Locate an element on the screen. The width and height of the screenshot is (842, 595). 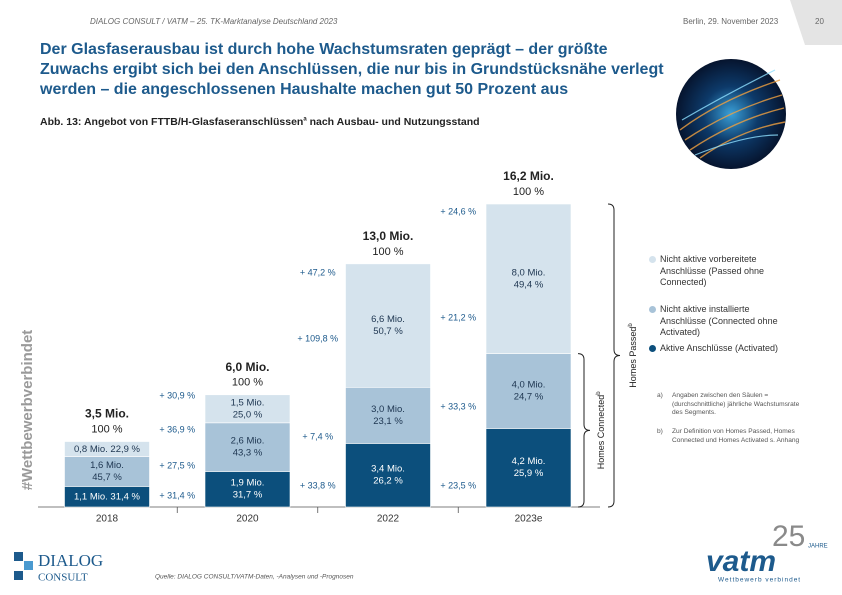
growth-label: + 30,9 % is located at coordinates (177, 395).